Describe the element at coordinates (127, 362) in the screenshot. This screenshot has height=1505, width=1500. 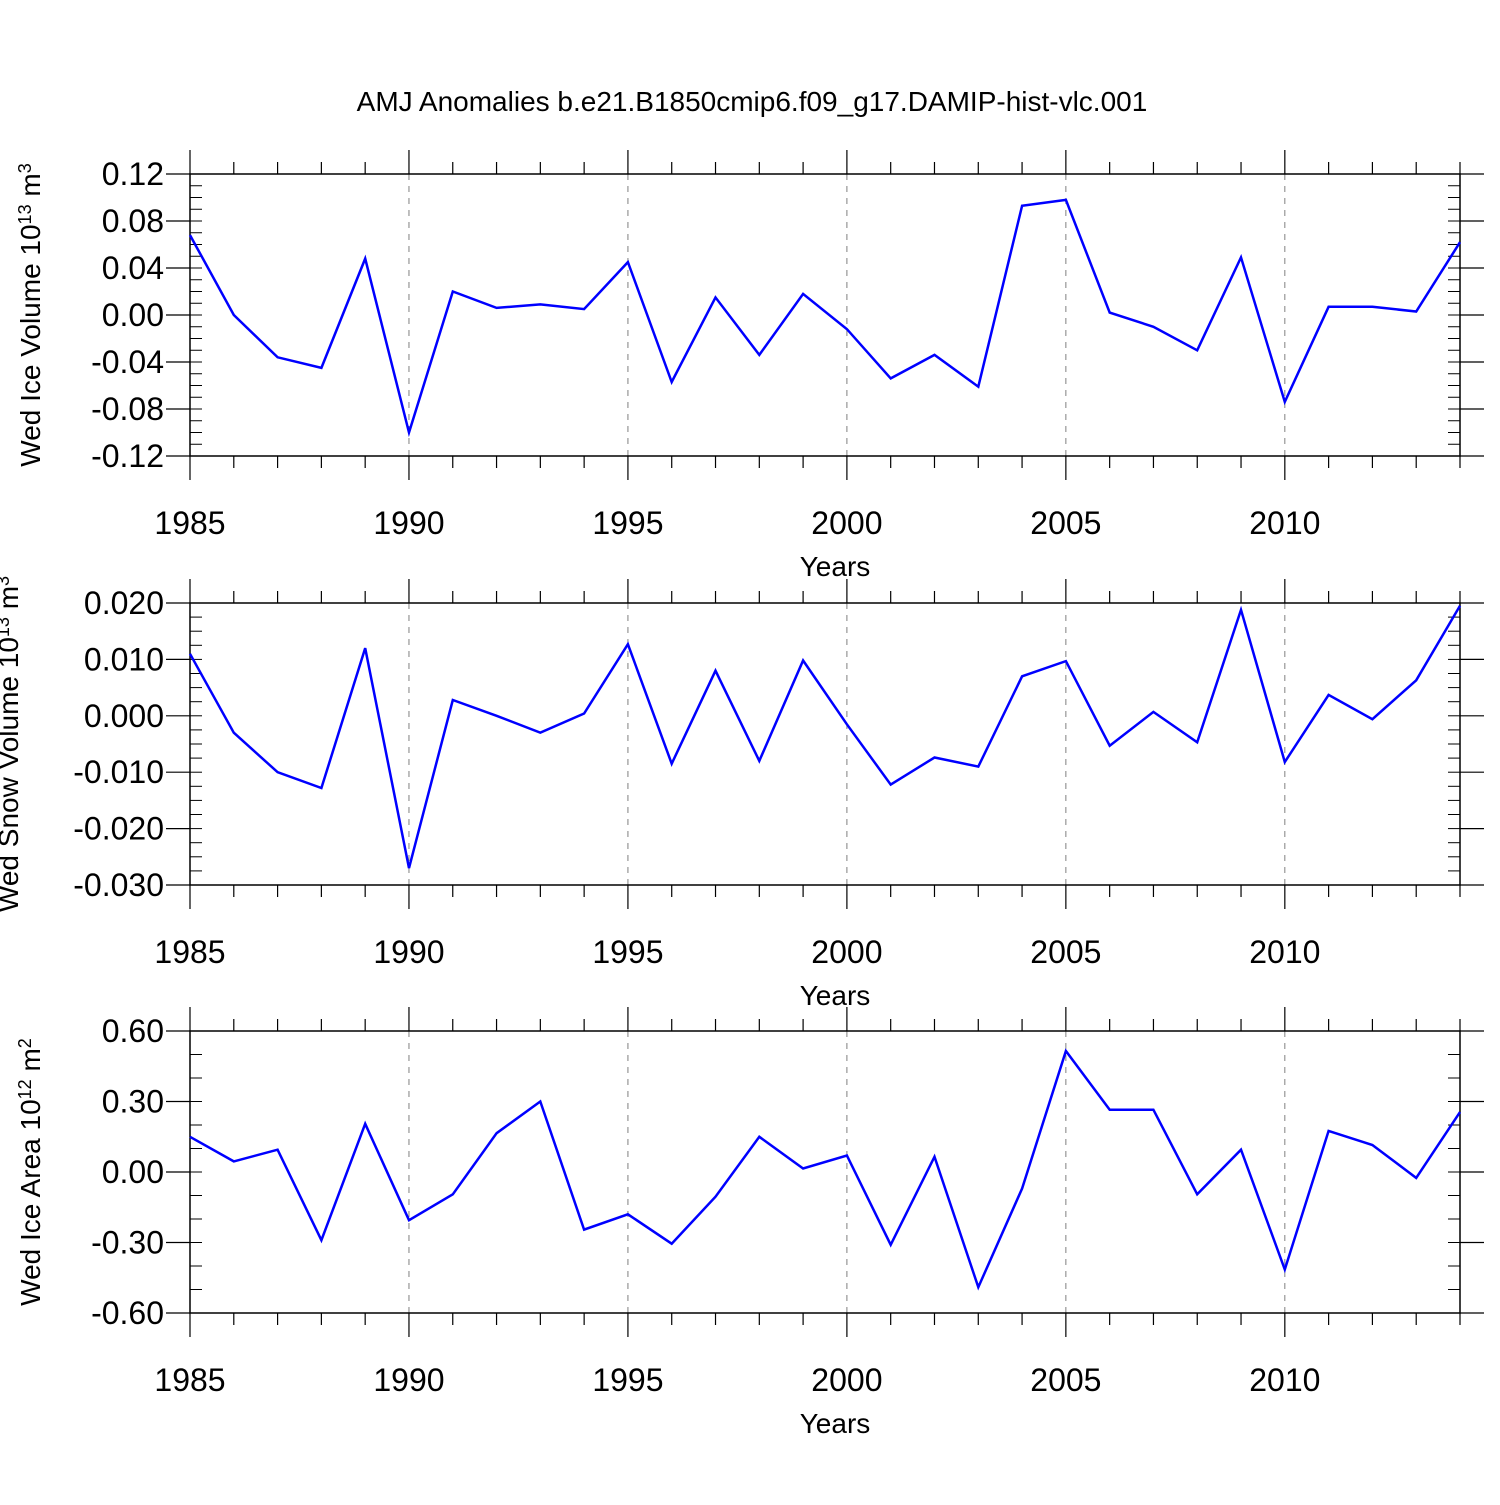
I see `y-tick-label: -0.04` at that location.